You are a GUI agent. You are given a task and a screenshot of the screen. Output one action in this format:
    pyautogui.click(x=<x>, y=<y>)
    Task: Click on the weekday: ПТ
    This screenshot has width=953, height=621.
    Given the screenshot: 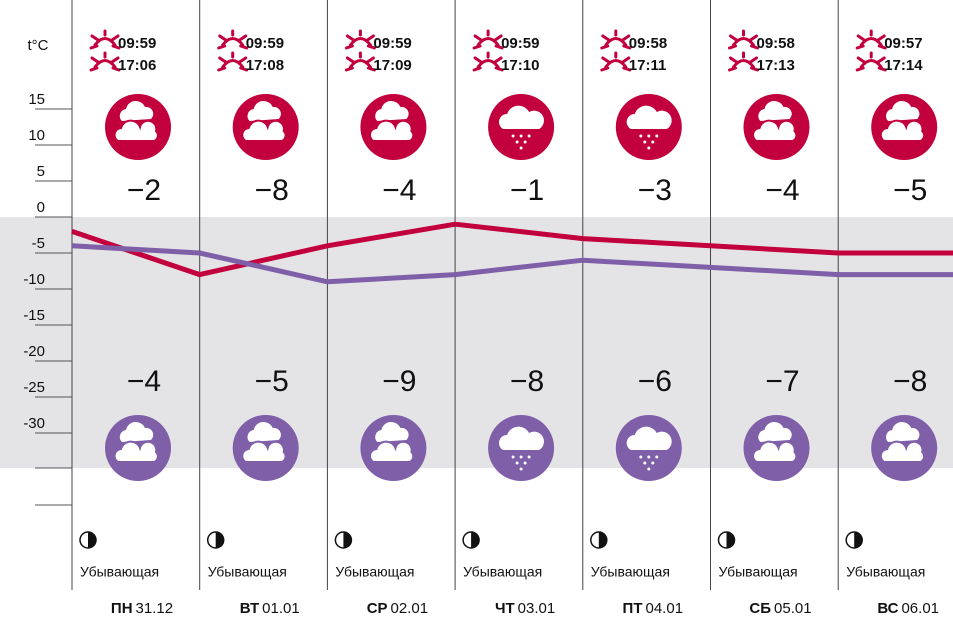 What is the action you would take?
    pyautogui.click(x=633, y=608)
    